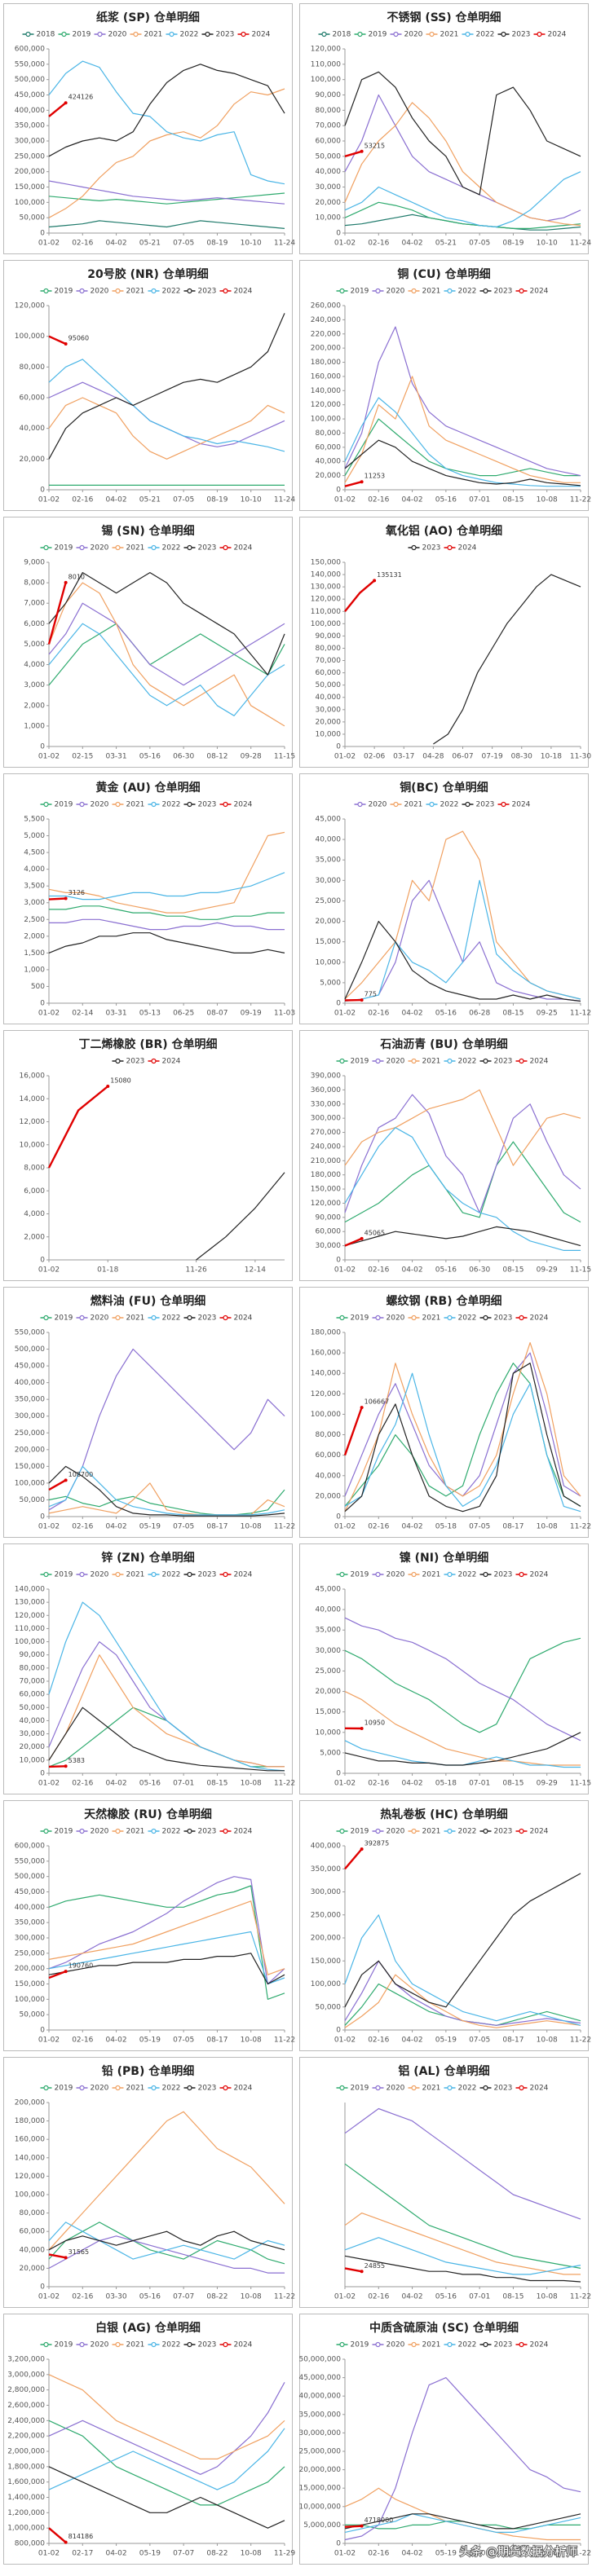  I want to click on y-tick-label: 110,000, so click(326, 64).